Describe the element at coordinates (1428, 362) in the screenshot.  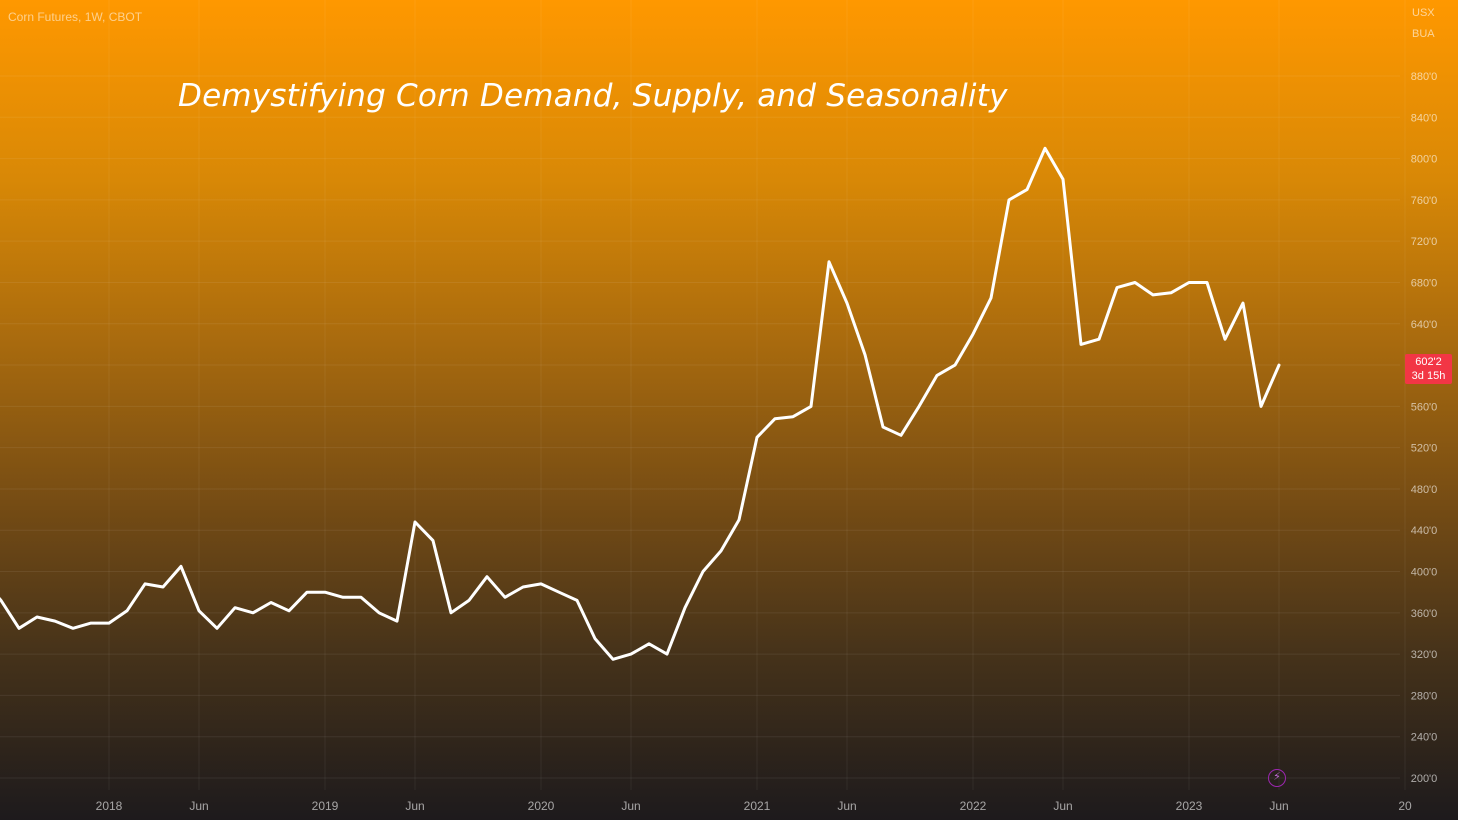
I see `last-price: 602'2` at that location.